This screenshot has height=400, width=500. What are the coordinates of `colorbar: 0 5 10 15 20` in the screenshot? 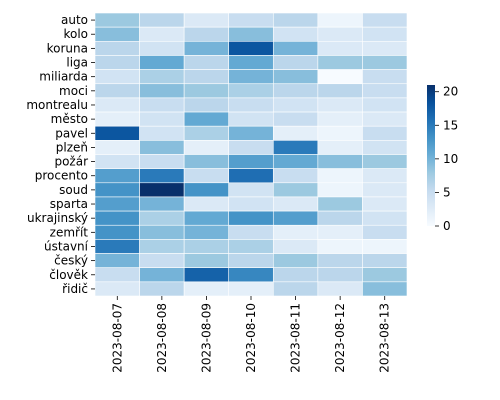 It's located at (442, 159).